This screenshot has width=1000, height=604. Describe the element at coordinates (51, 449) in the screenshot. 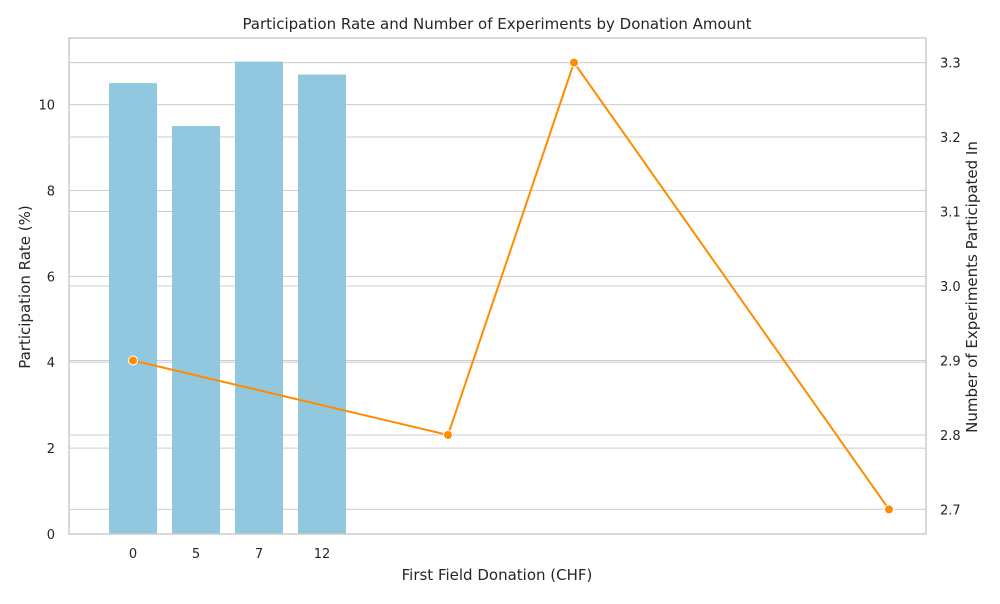

I see `y-tick-label: 2` at that location.